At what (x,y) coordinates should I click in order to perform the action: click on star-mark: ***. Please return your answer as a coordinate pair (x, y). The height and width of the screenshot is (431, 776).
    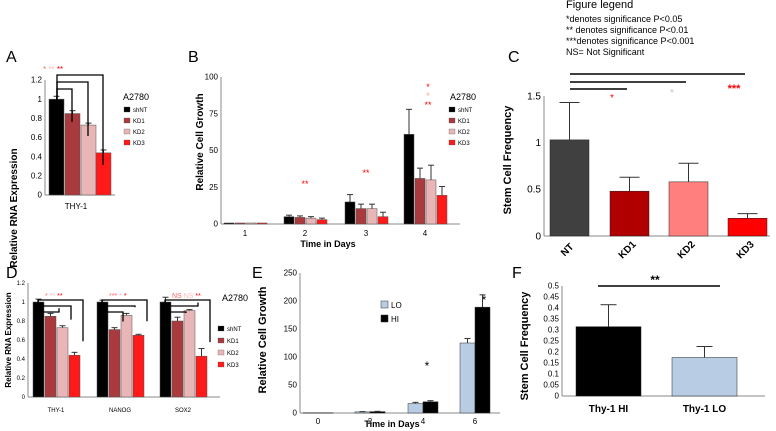
    Looking at the image, I should click on (735, 89).